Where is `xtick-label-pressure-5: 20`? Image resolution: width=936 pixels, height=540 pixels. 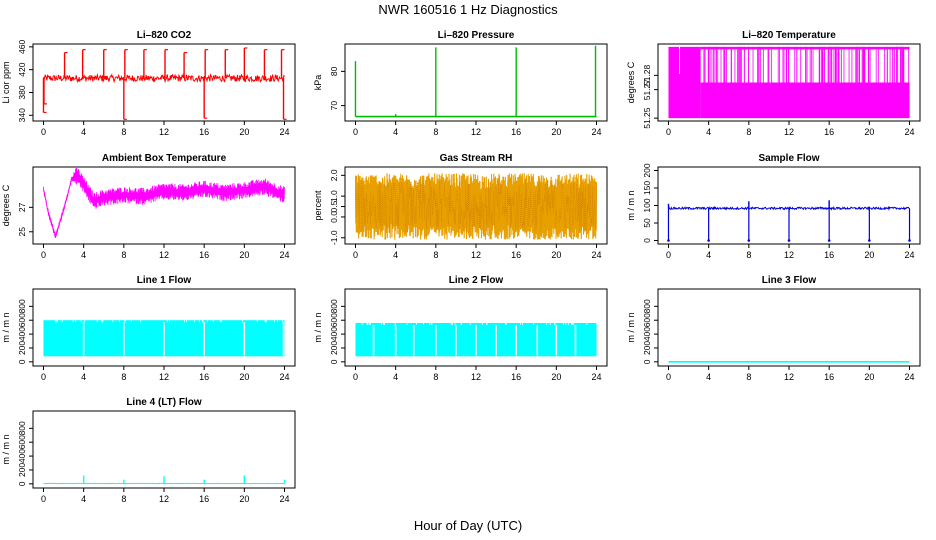
xtick-label-pressure-5: 20 is located at coordinates (556, 132).